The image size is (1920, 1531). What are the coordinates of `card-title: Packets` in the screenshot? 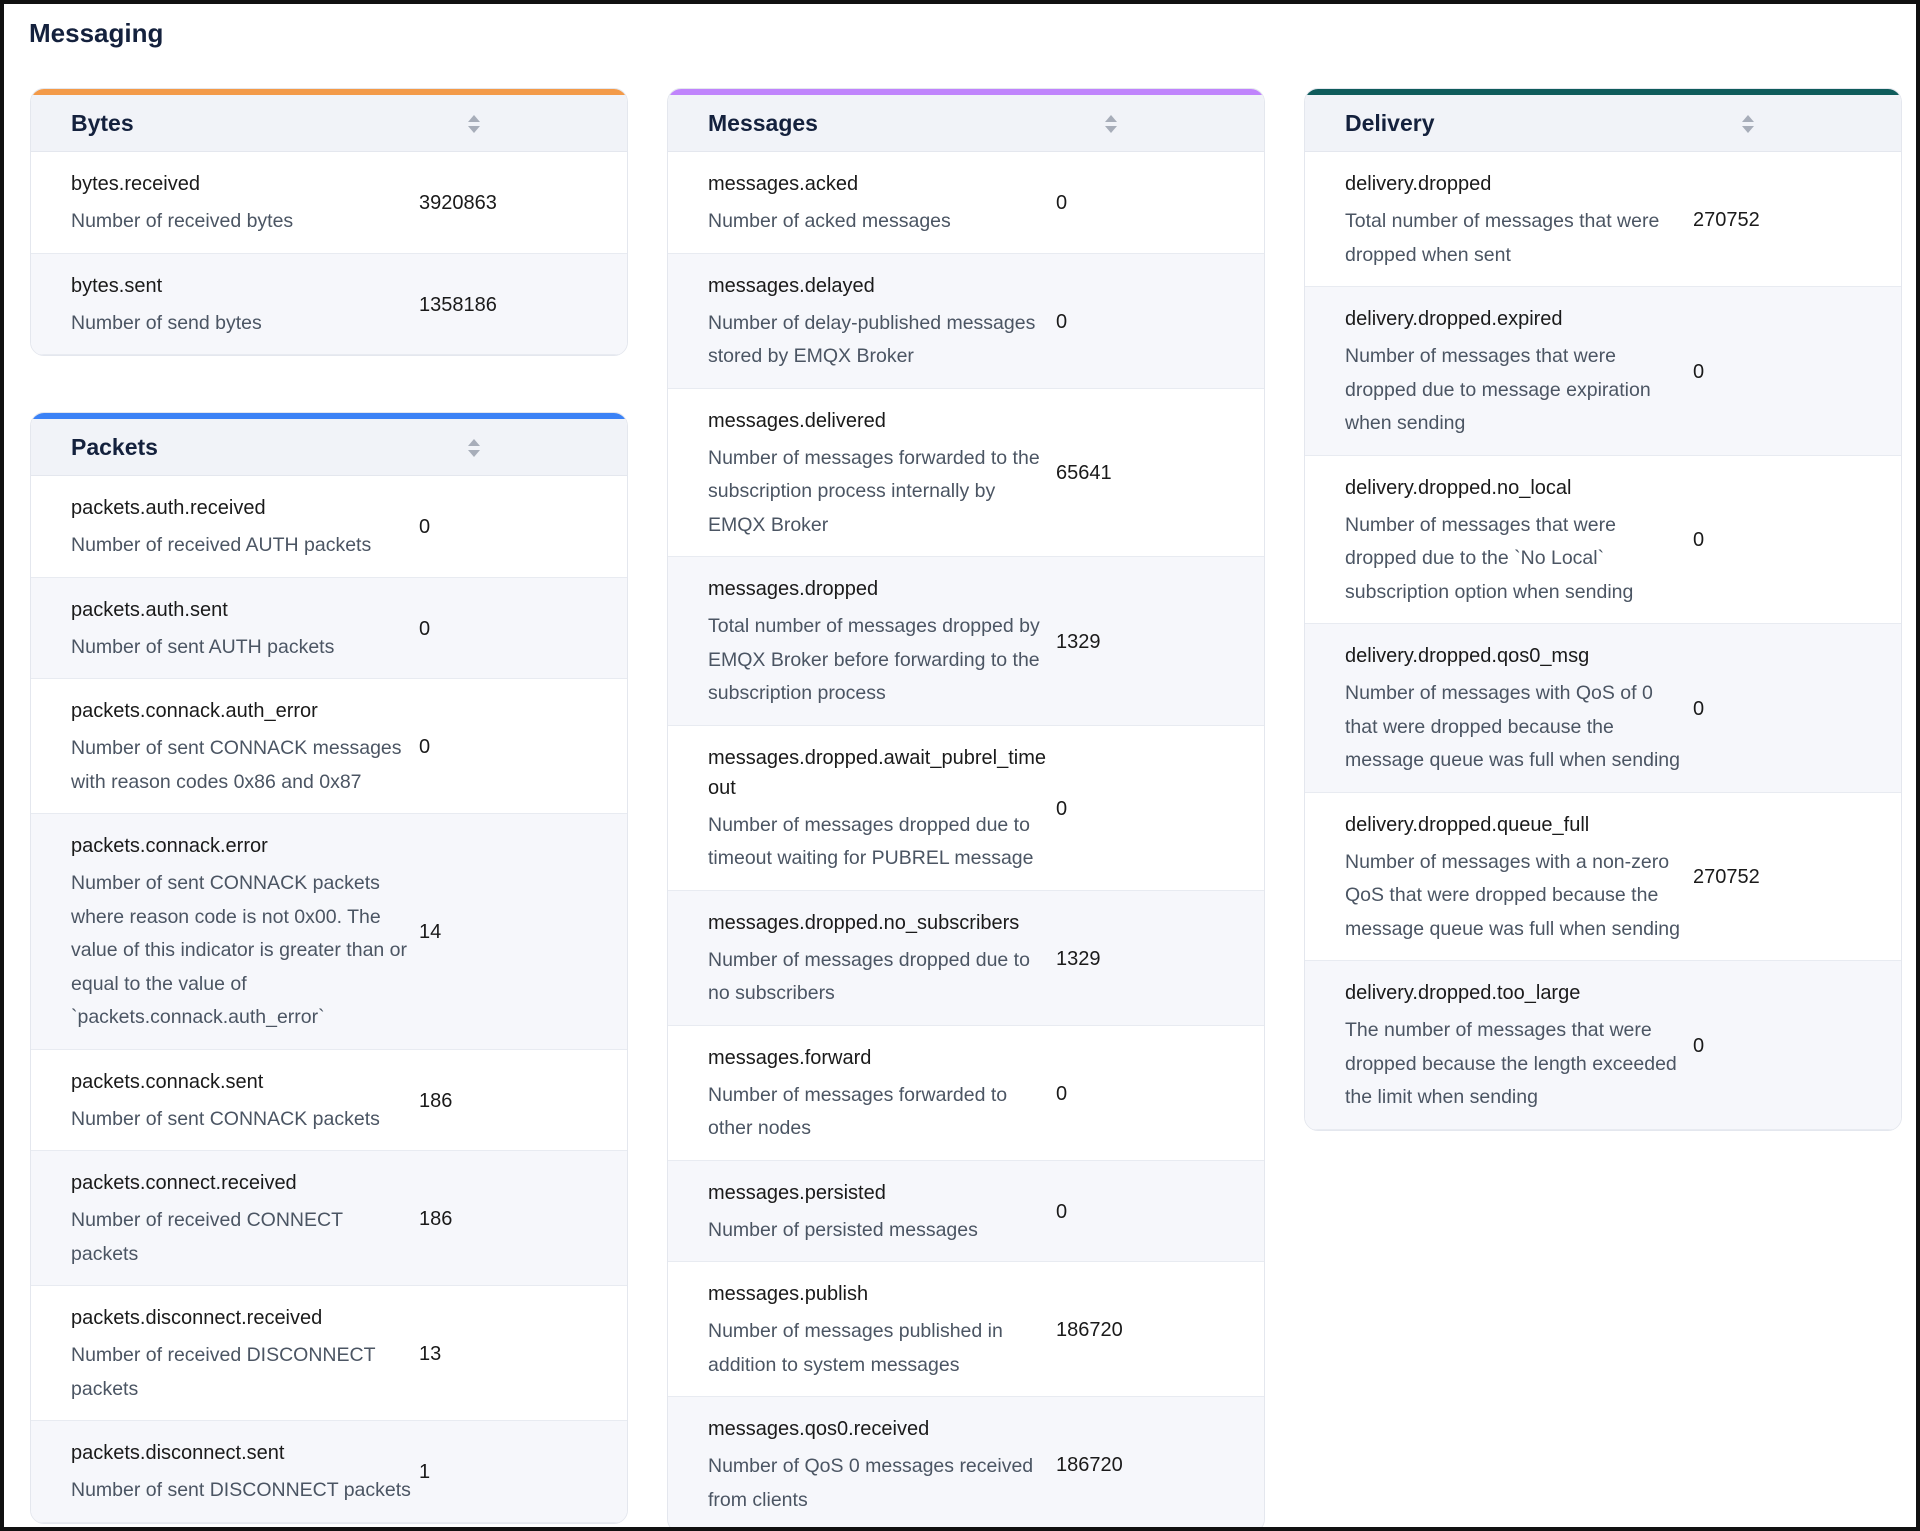 It's located at (114, 446).